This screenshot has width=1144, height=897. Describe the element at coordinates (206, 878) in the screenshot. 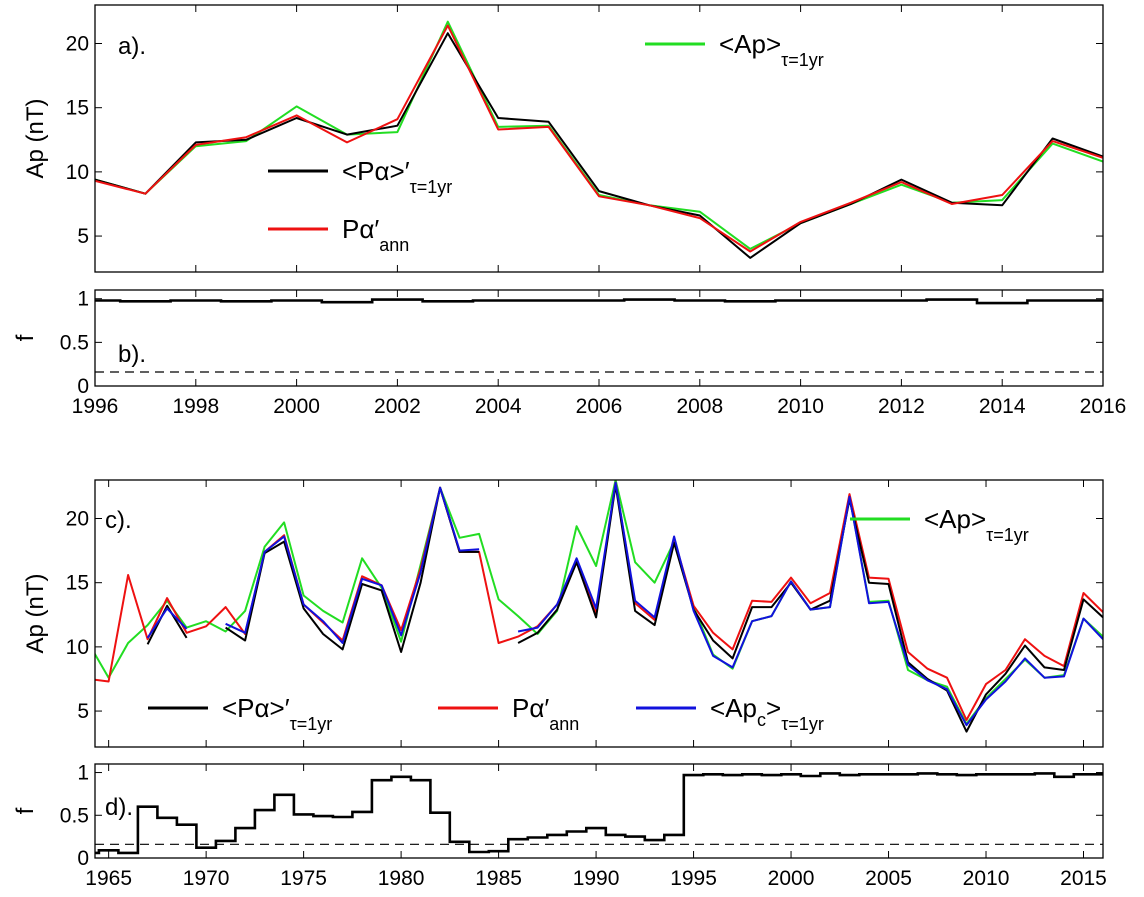

I see `x-tick-label: 1970` at that location.